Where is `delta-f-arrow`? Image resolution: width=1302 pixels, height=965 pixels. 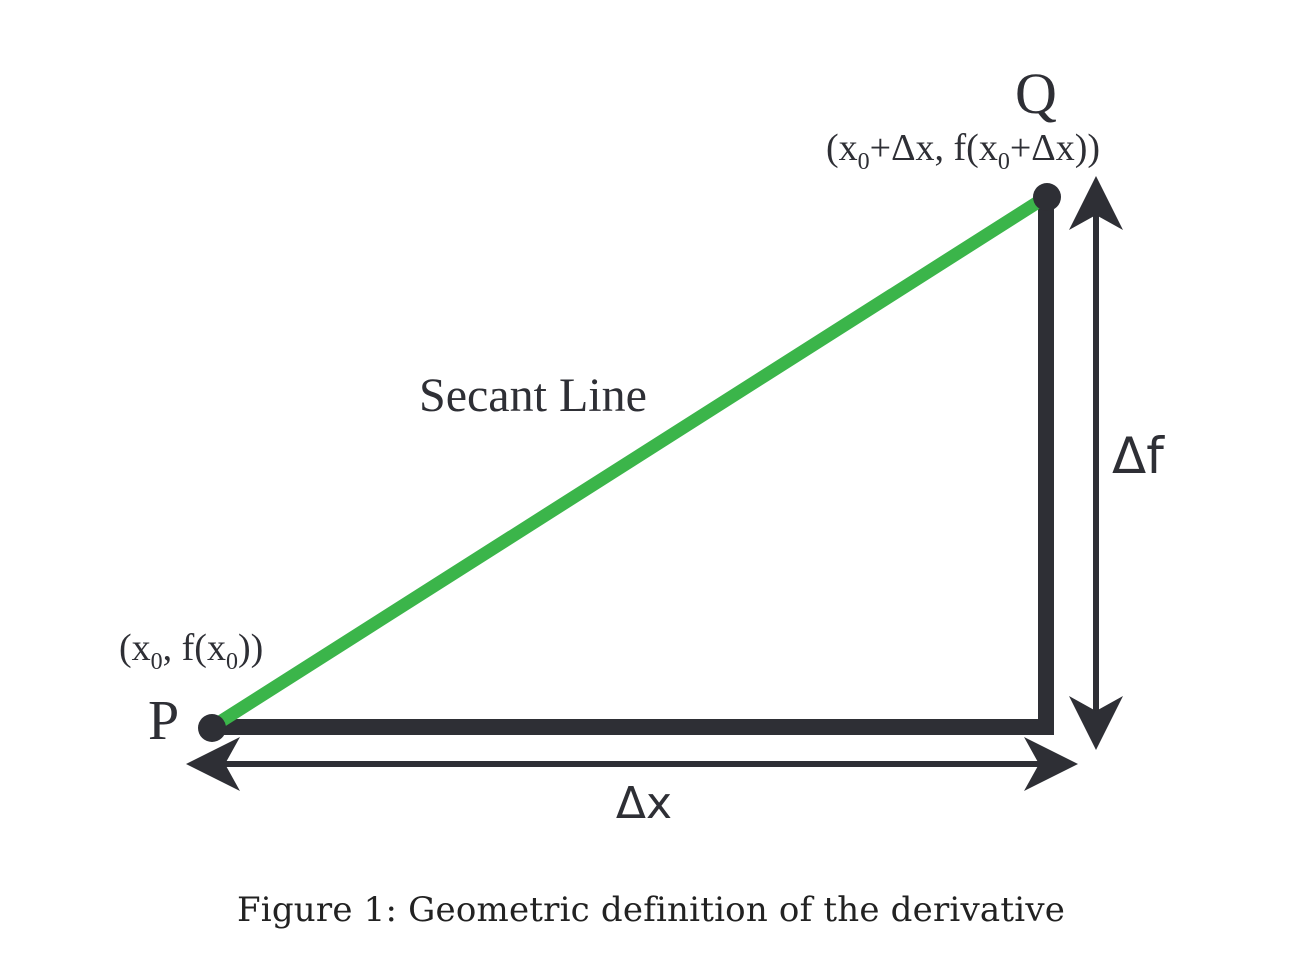 delta-f-arrow is located at coordinates (1096, 463).